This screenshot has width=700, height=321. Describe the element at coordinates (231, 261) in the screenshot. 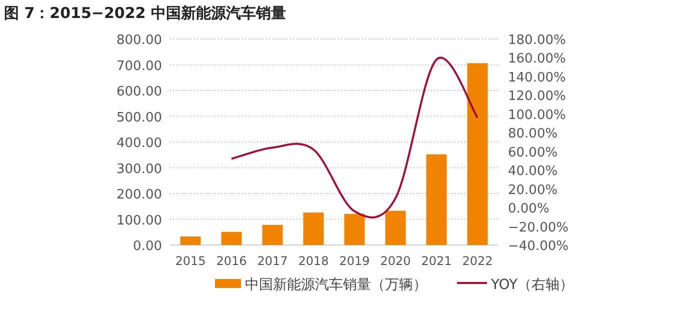

I see `x-tick-label: 2016` at that location.